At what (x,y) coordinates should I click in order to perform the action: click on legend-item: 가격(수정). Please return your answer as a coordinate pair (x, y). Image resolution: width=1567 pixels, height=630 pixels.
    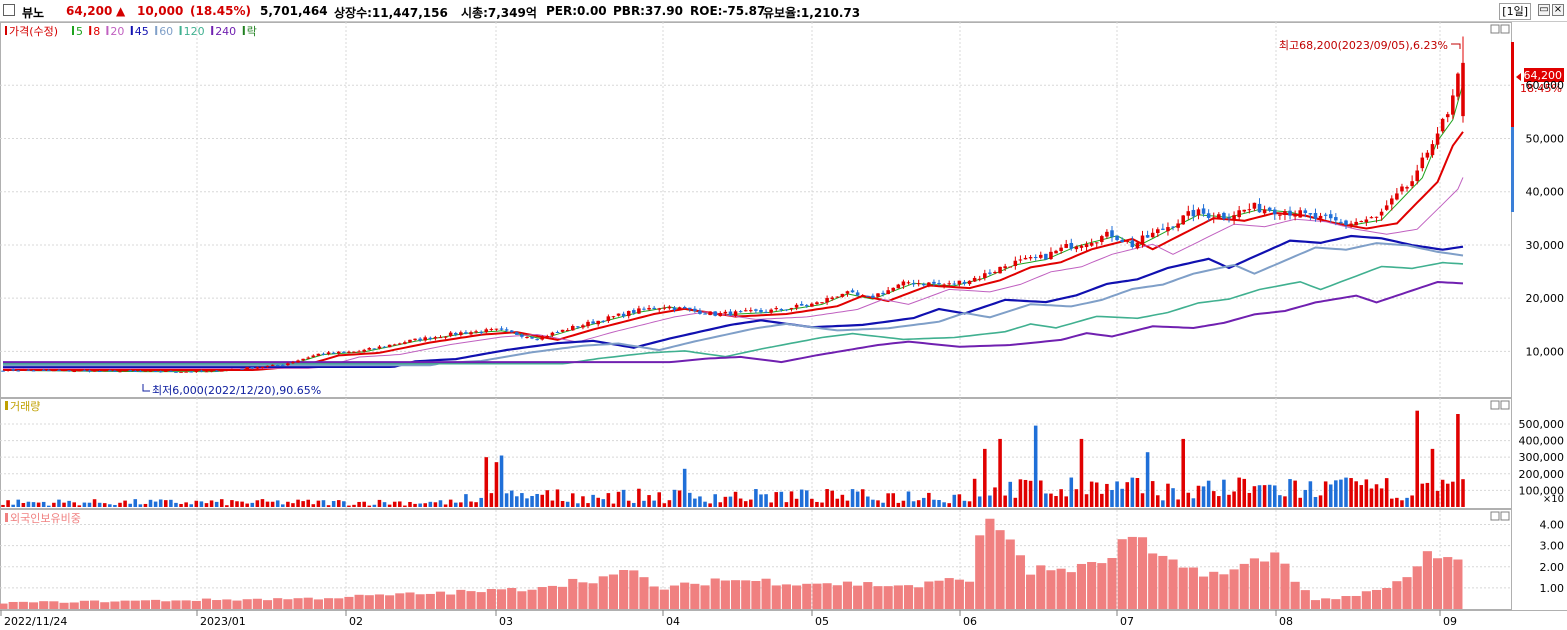
    Looking at the image, I should click on (33, 31).